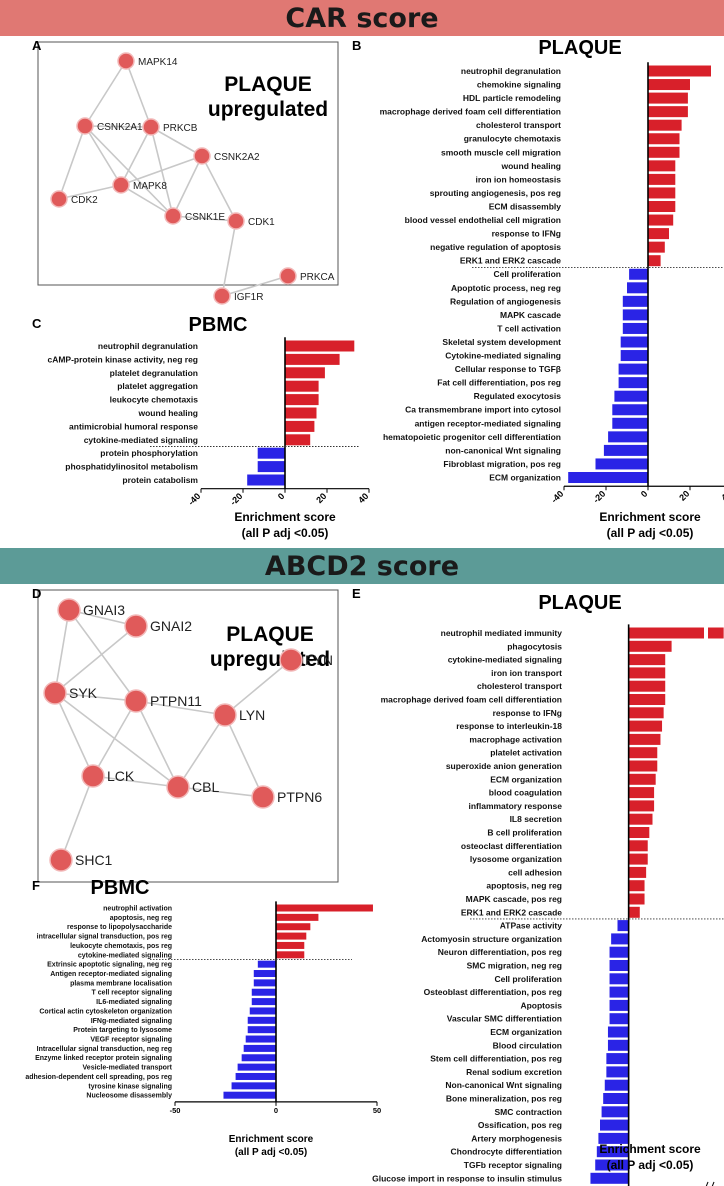  What do you see at coordinates (59, 199) in the screenshot?
I see `network-node-cdk2` at bounding box center [59, 199].